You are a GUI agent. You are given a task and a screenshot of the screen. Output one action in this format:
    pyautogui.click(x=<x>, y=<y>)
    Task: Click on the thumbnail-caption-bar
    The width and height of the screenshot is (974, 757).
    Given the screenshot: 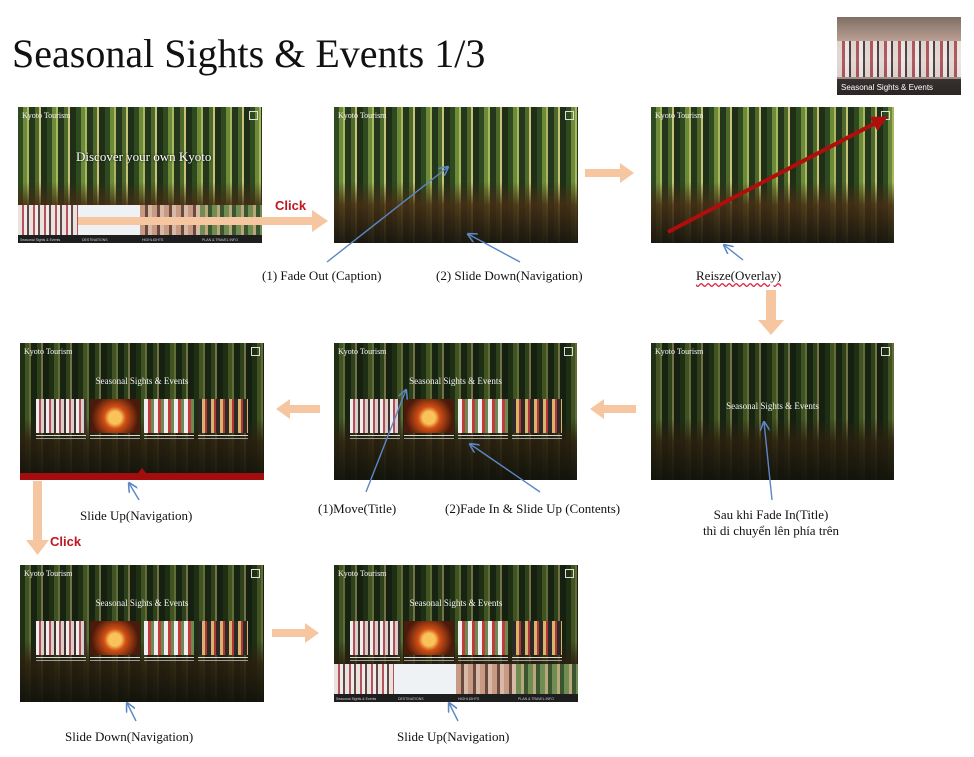 What is the action you would take?
    pyautogui.click(x=899, y=87)
    